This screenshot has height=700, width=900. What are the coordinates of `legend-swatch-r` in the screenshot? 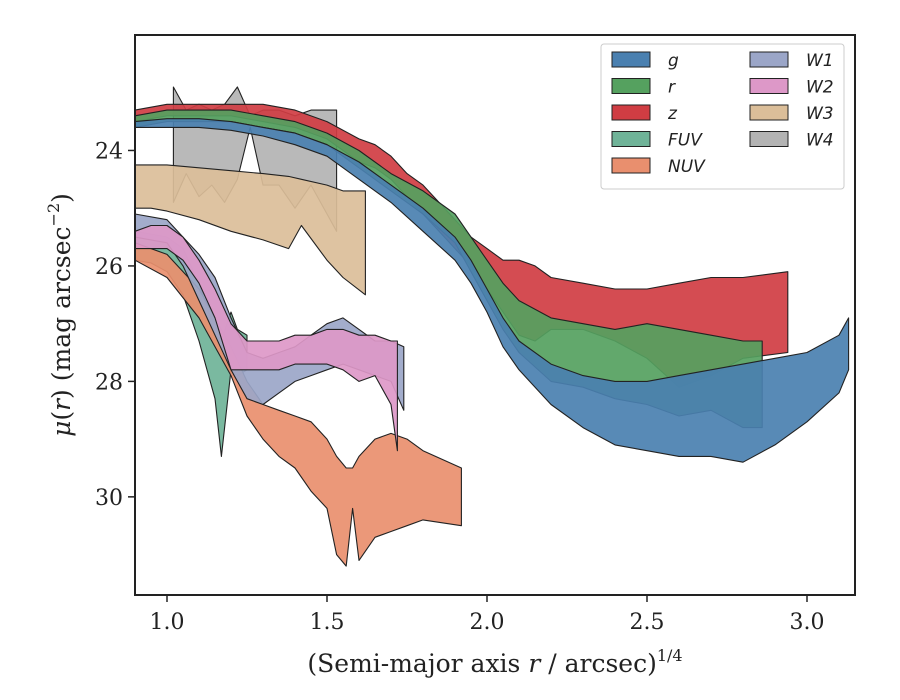 It's located at (631, 86).